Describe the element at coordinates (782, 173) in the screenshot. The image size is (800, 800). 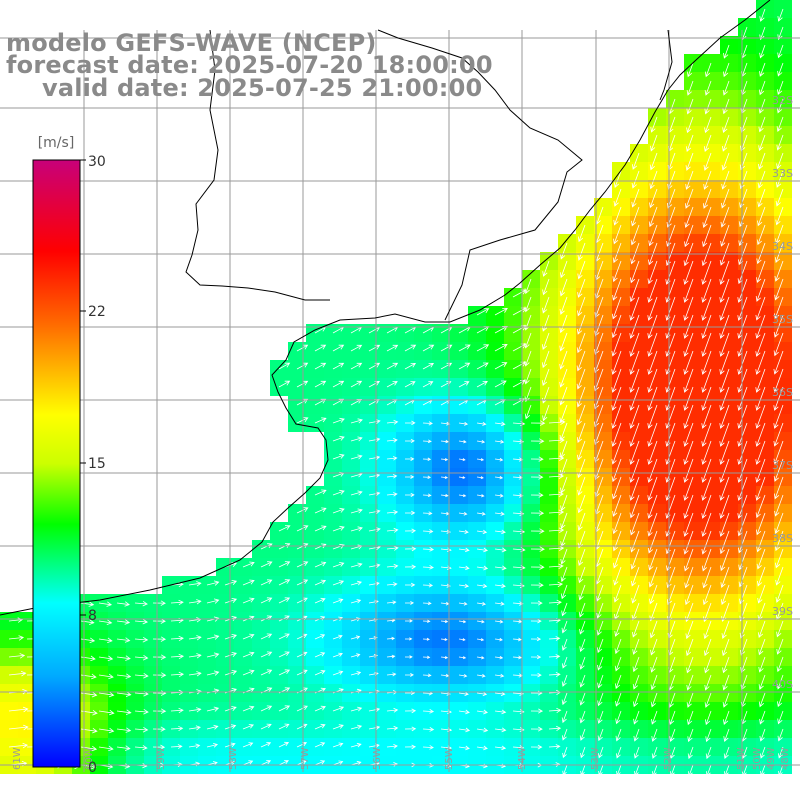
I see `latitude-label: 33S` at that location.